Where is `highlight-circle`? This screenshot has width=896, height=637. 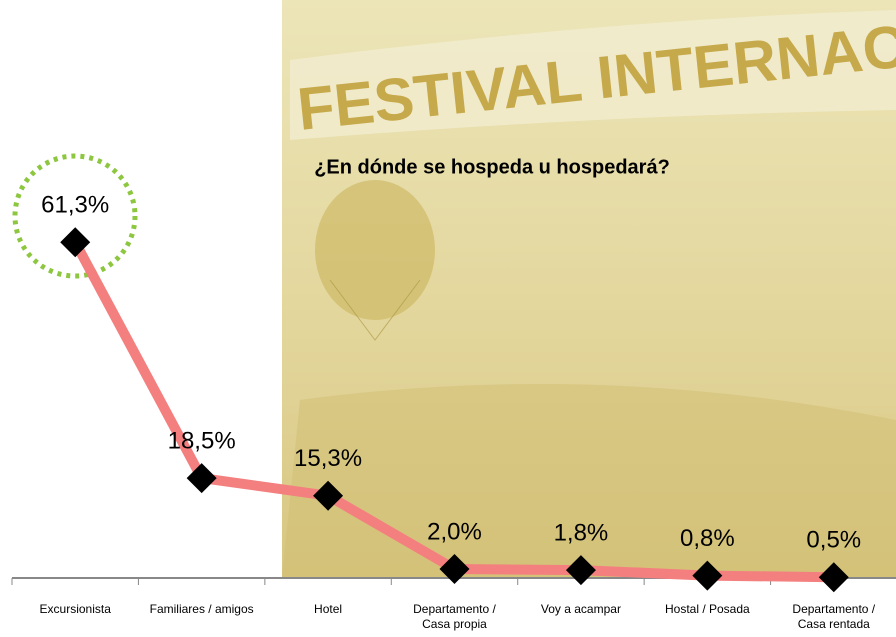
highlight-circle is located at coordinates (75, 216).